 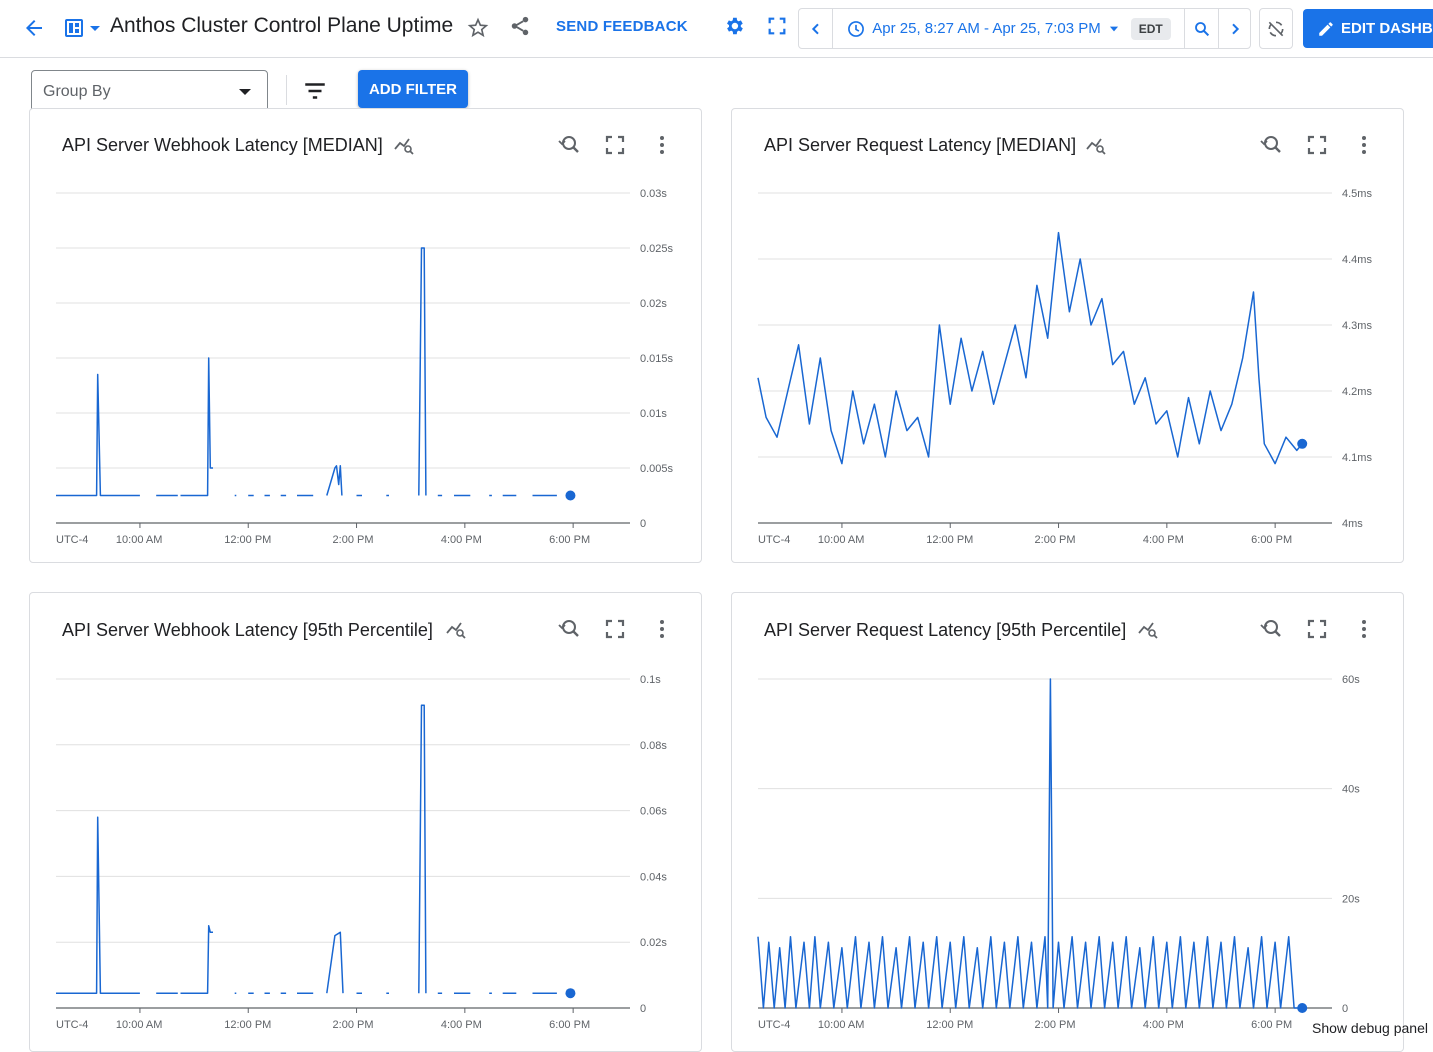 I want to click on y-tick-label: 0.1s, so click(x=650, y=680).